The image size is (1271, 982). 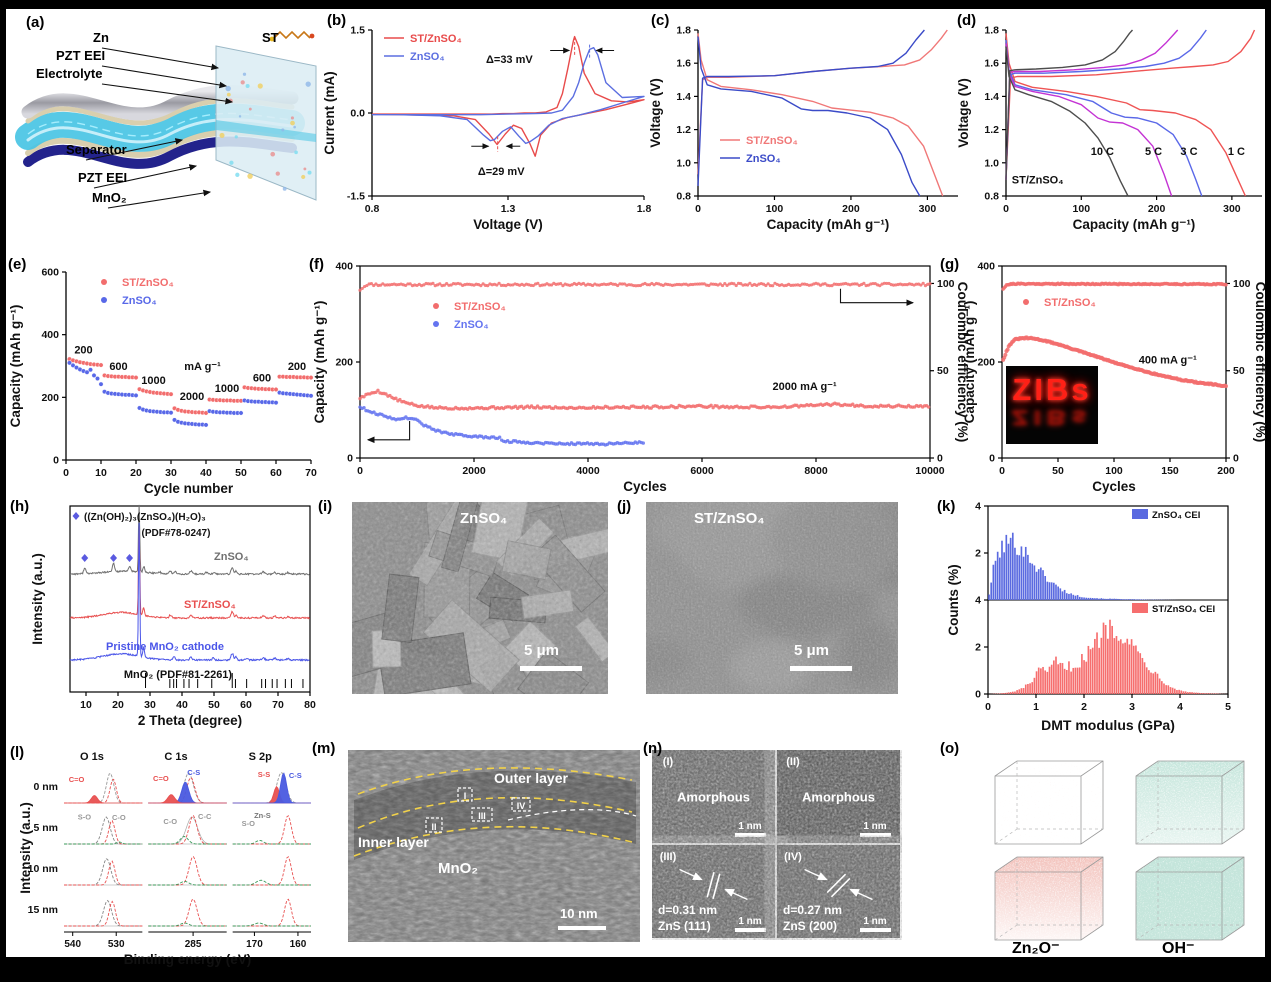 What do you see at coordinates (325, 506) in the screenshot?
I see `panel-tag-i: (i)` at bounding box center [325, 506].